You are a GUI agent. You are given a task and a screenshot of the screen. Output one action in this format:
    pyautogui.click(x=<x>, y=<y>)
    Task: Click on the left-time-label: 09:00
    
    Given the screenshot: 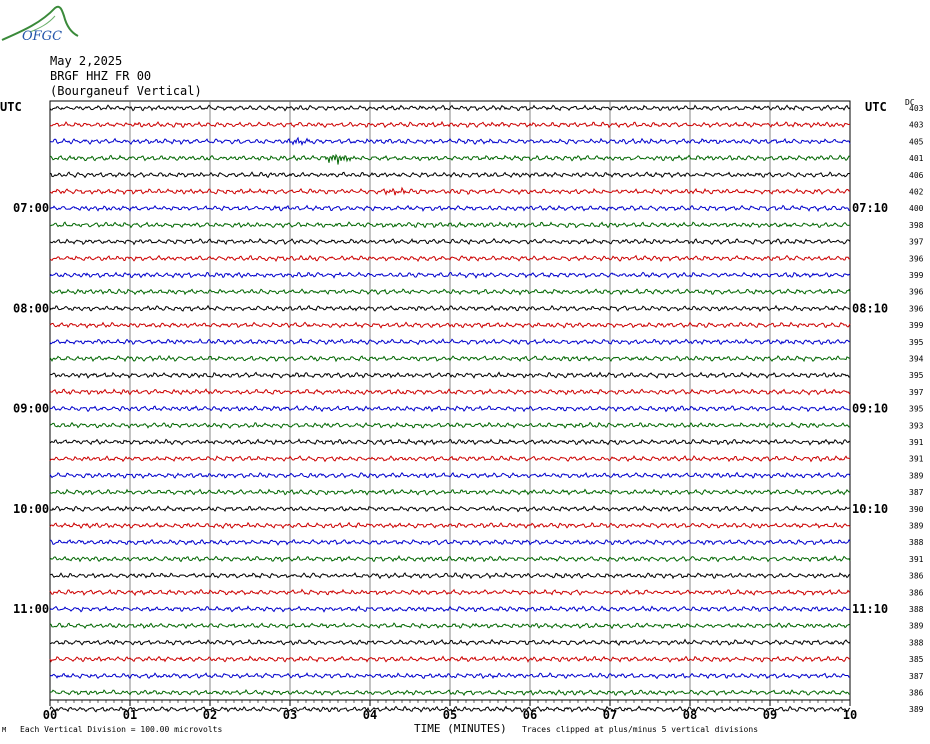 What is the action you would take?
    pyautogui.click(x=31, y=409)
    